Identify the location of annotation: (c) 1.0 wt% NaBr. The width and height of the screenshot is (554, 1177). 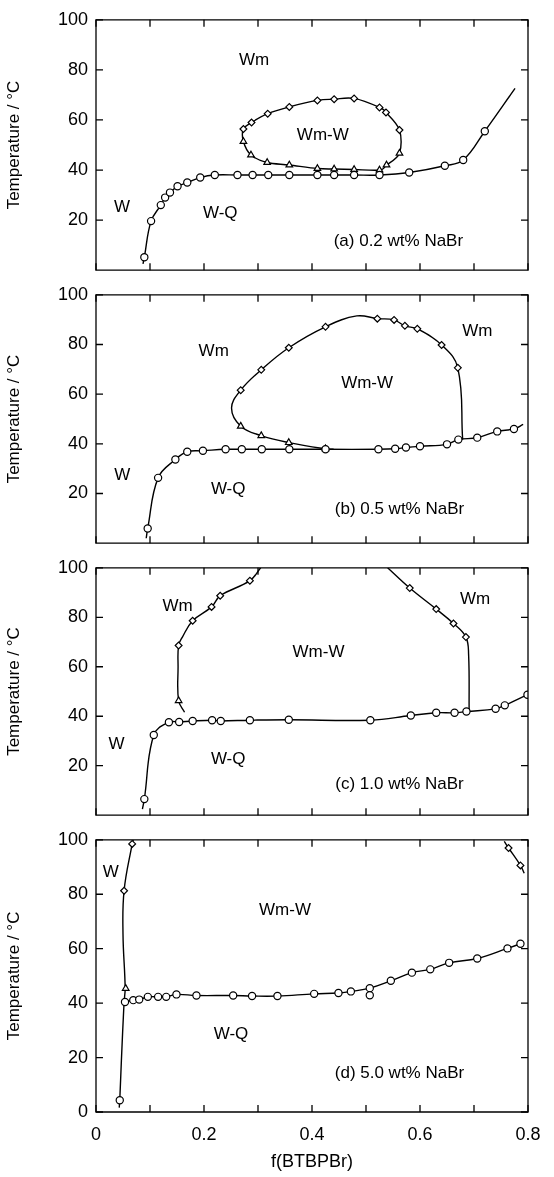
(400, 784).